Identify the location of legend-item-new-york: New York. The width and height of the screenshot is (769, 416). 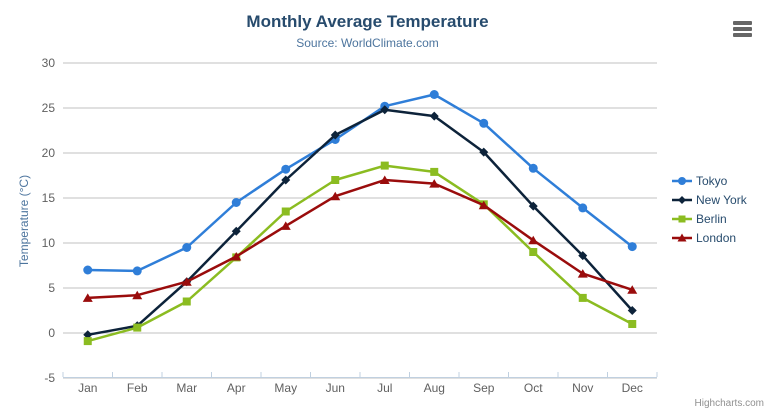
(709, 200).